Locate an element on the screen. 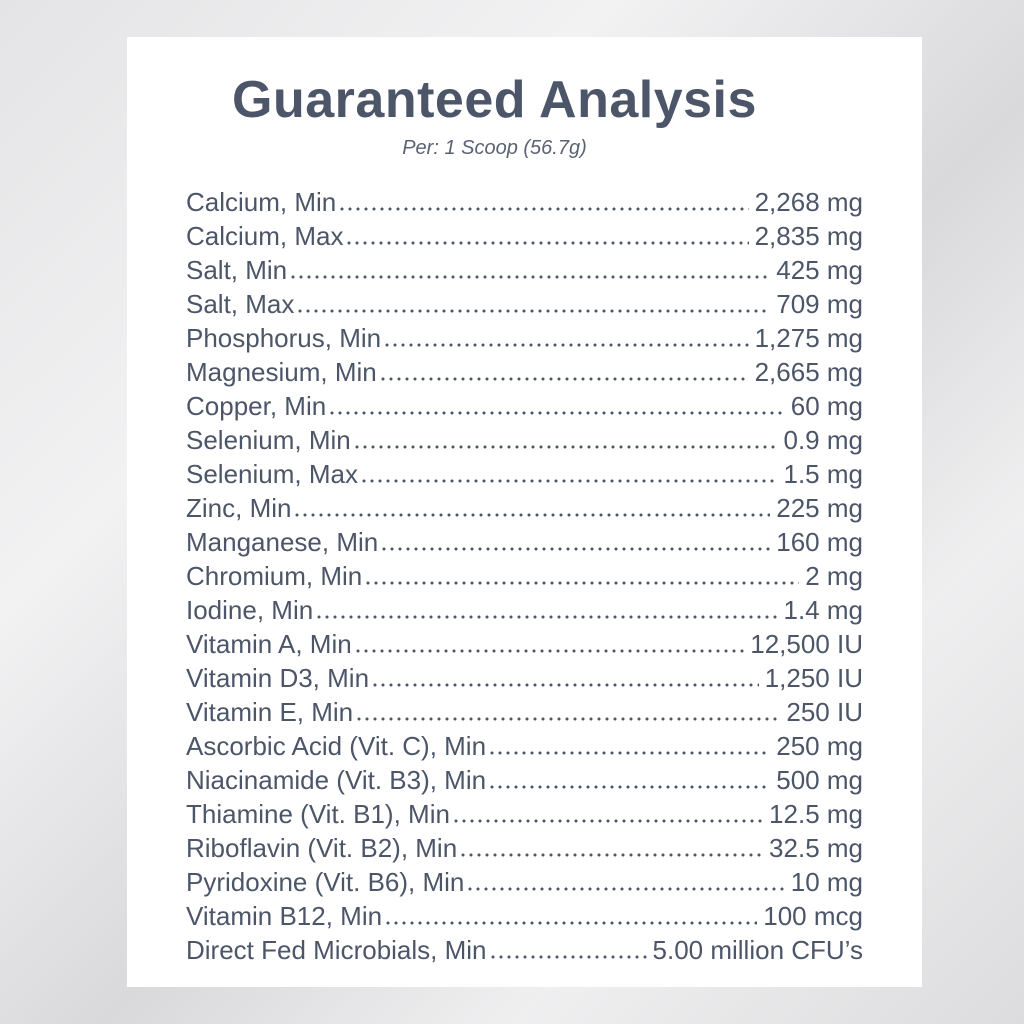 This screenshot has height=1024, width=1024. nutrient-value: 250 IU is located at coordinates (824, 712).